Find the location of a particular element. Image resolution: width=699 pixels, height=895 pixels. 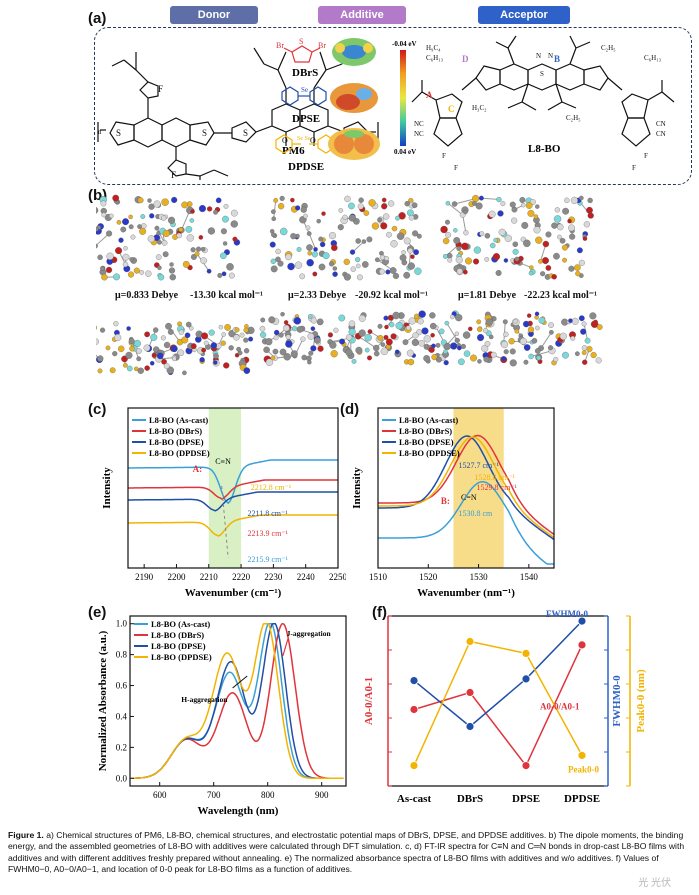

svg-text: H₃C₂ is located at coordinates (479, 108).